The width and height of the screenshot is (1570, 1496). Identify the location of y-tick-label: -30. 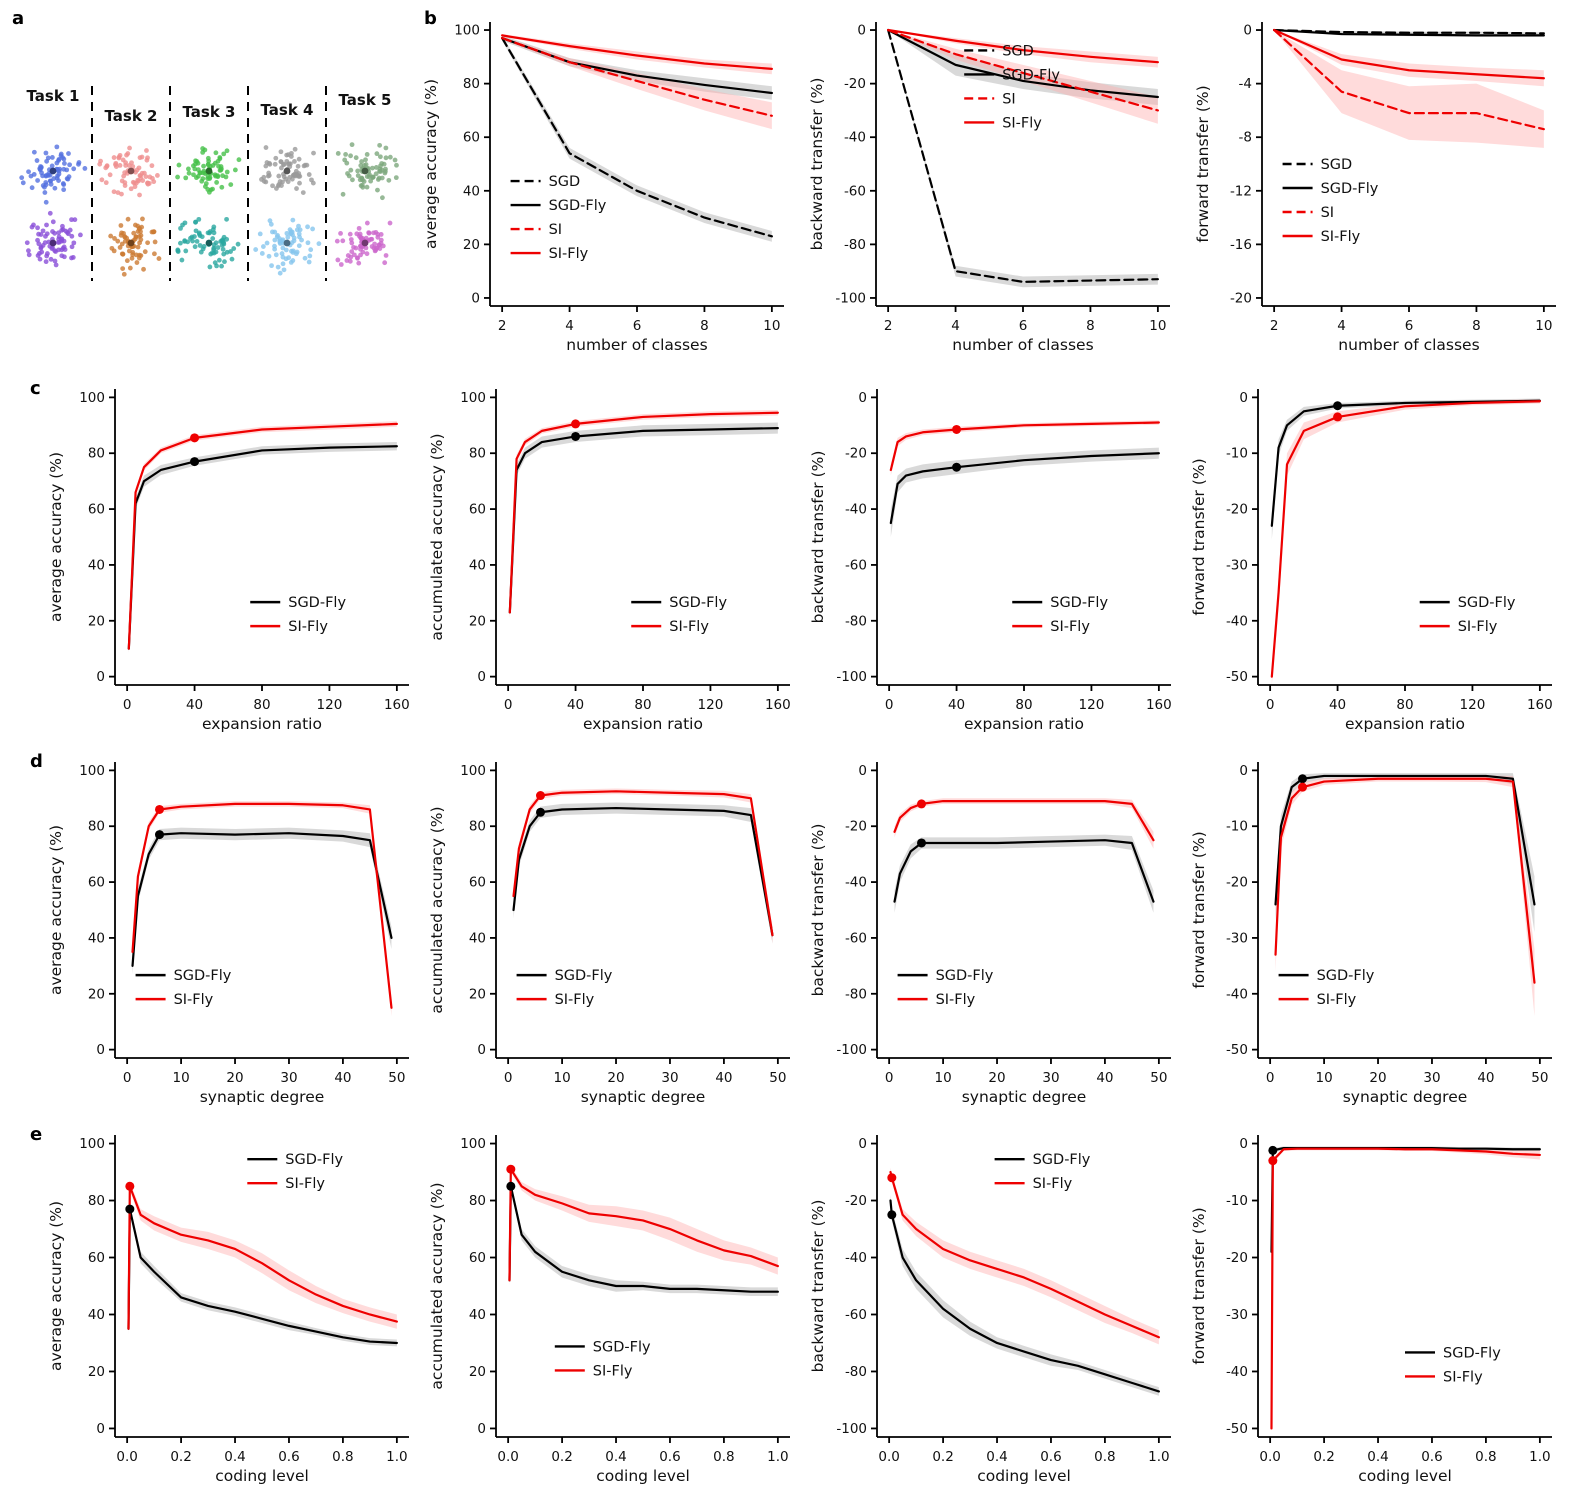
(1237, 1315).